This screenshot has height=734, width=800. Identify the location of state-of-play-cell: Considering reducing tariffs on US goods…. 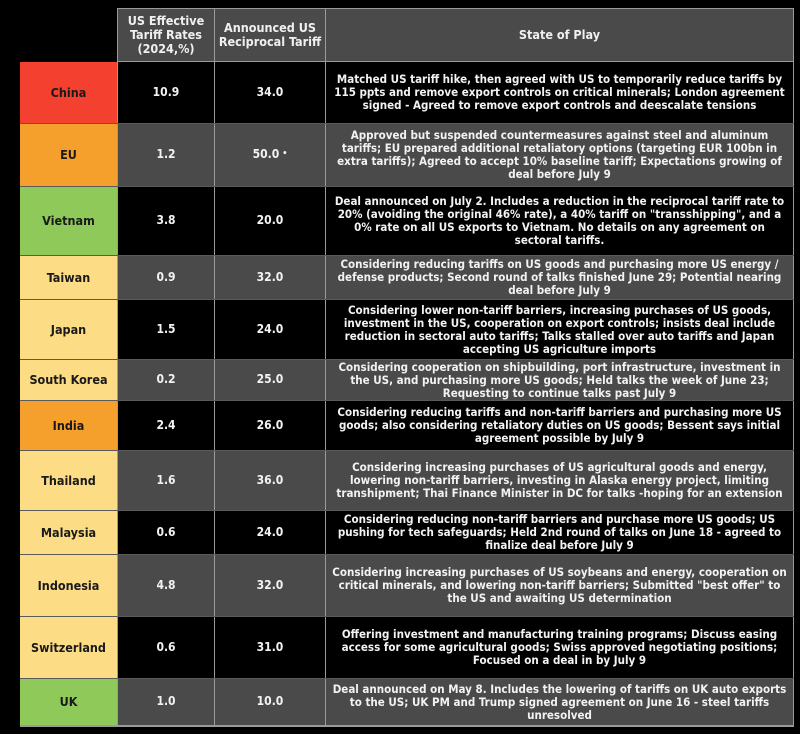
(560, 277).